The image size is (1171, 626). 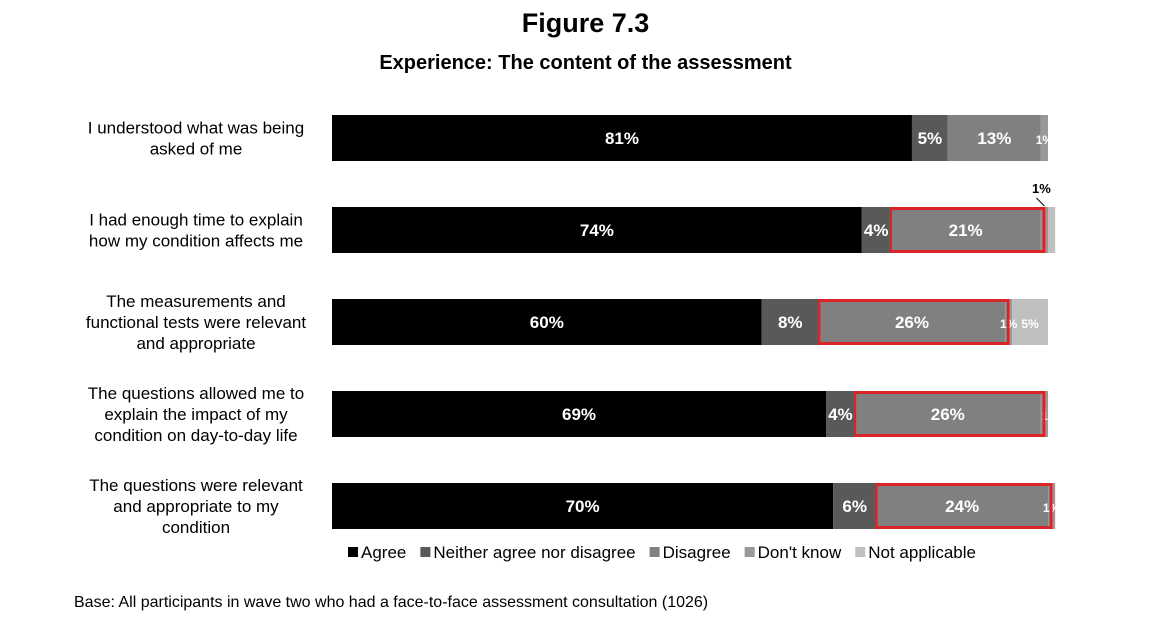 I want to click on category-label: asked of me, so click(x=196, y=149).